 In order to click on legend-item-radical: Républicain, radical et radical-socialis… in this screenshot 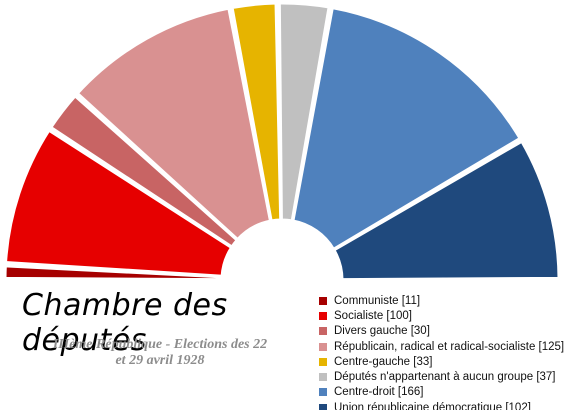, I will do `click(441, 346)`.